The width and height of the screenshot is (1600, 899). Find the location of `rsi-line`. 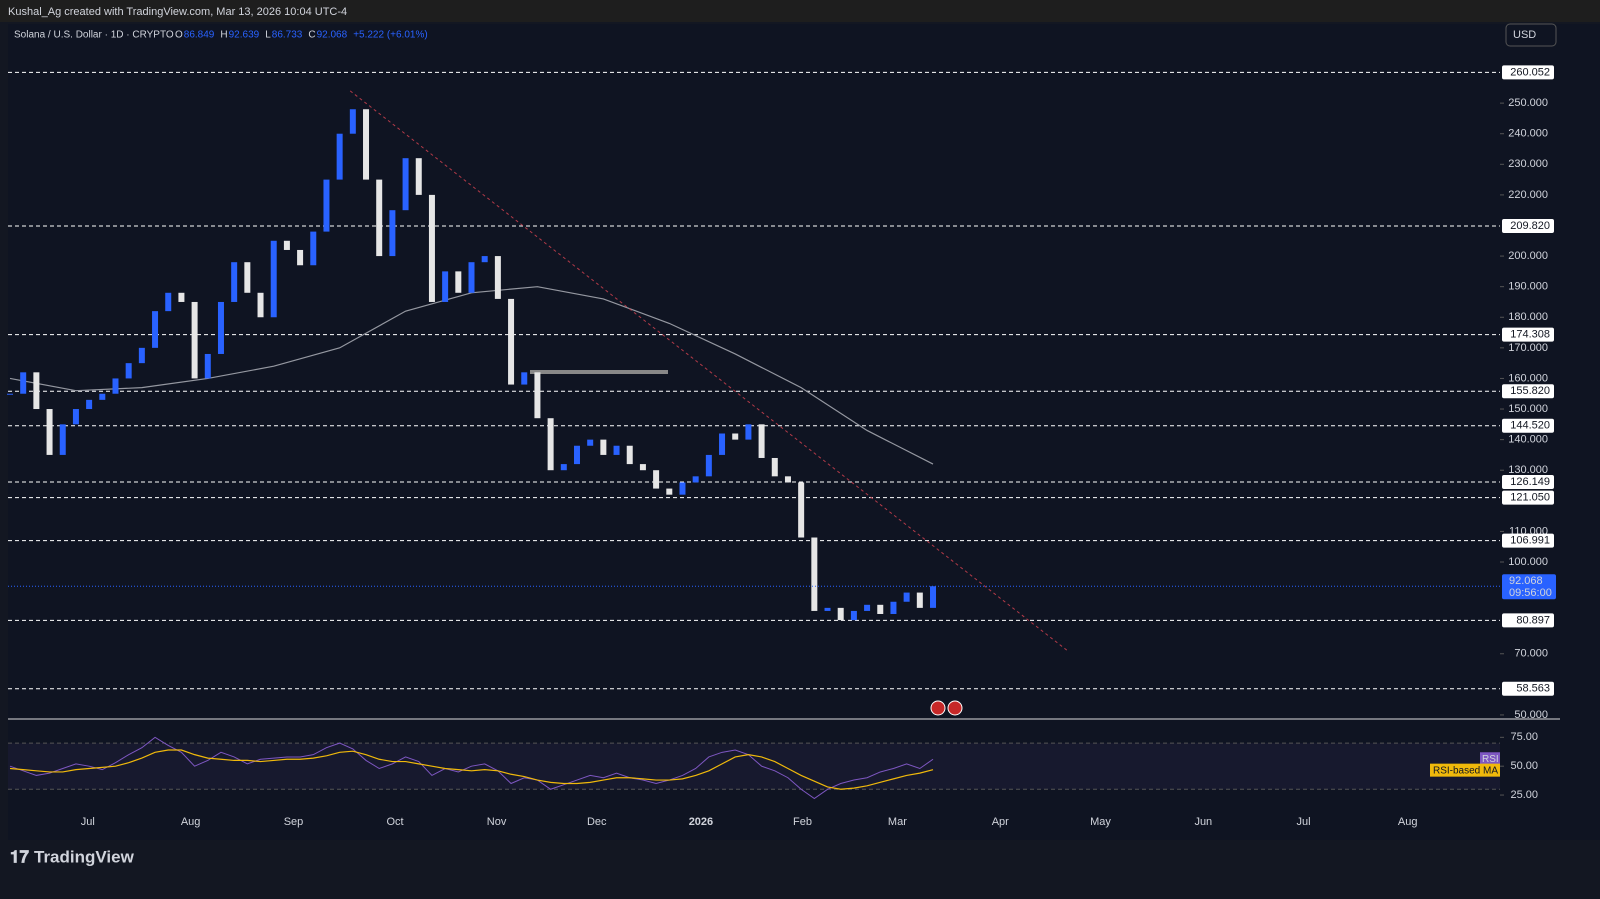

rsi-line is located at coordinates (471, 768).